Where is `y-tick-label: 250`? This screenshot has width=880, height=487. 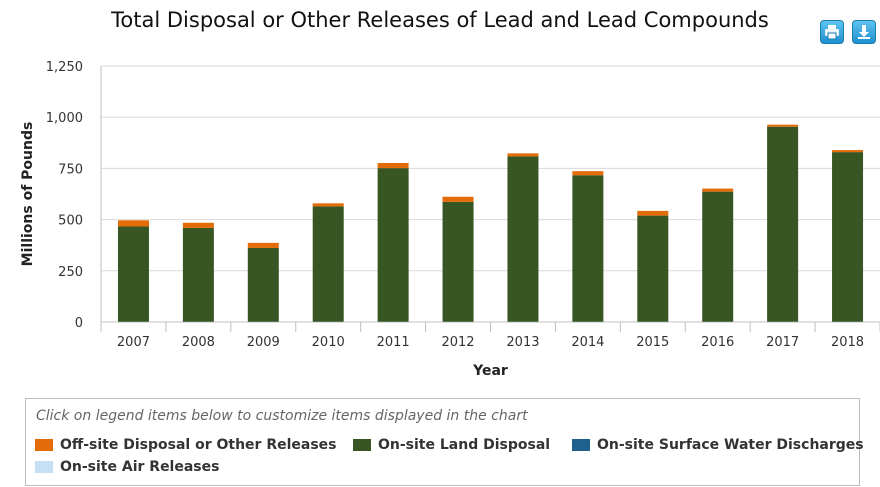 y-tick-label: 250 is located at coordinates (70, 272).